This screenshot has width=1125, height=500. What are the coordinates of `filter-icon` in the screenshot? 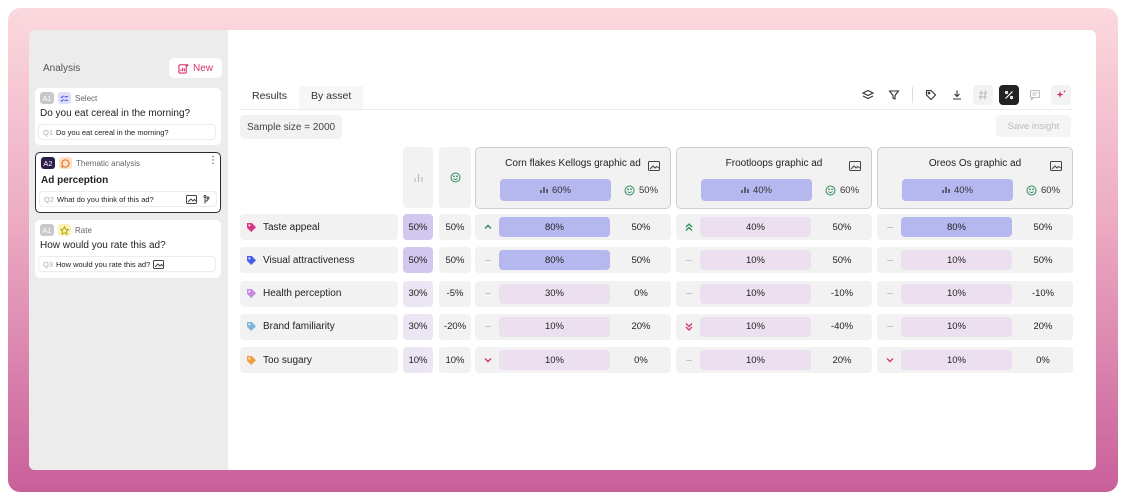 It's located at (894, 95).